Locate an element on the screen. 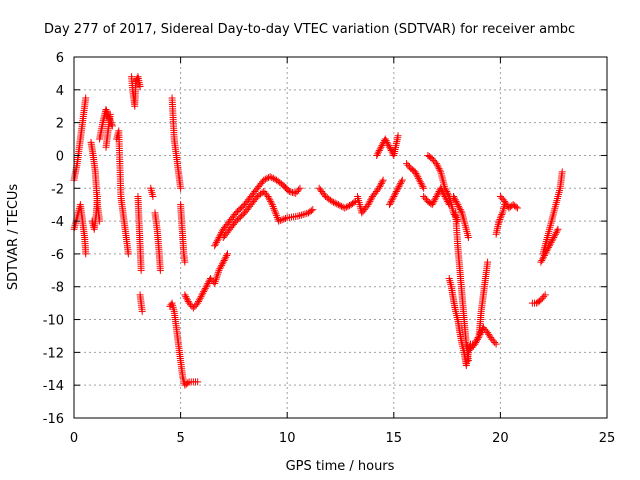 This screenshot has width=640, height=480. y-tick-label: -14 is located at coordinates (53, 386).